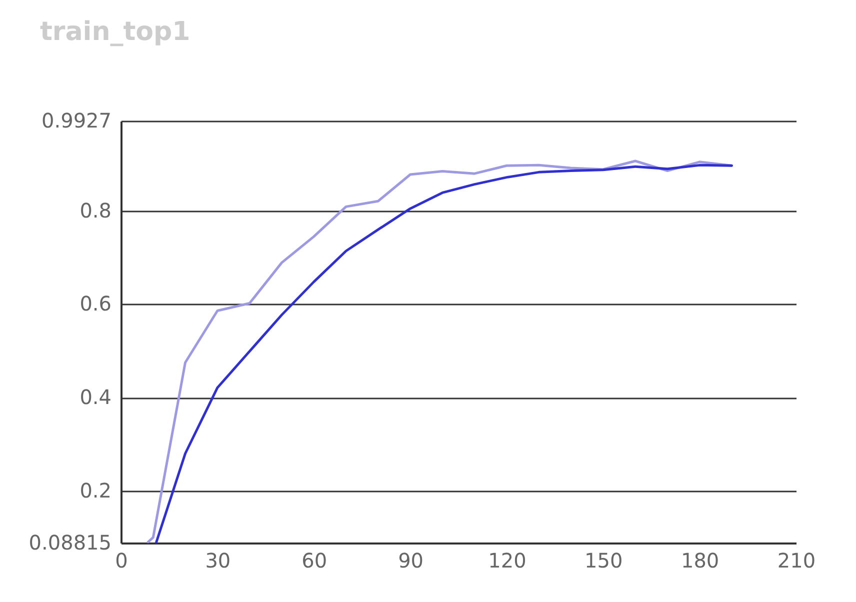 This screenshot has width=856, height=602. I want to click on y-tick-label: 0.9927, so click(77, 120).